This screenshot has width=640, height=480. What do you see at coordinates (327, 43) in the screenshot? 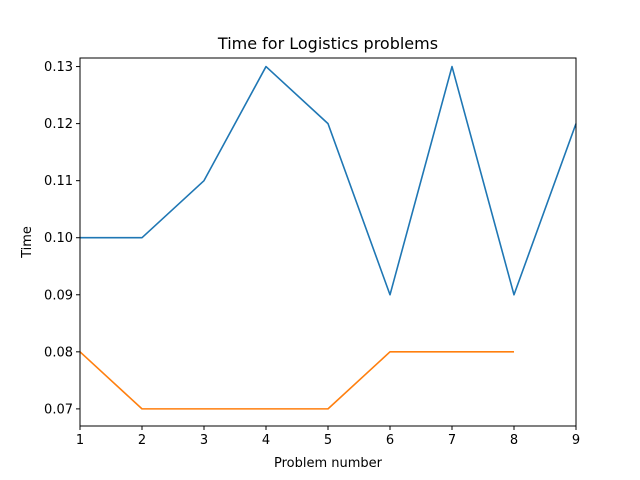
I see `chart-title: Time for Logistics problems` at bounding box center [327, 43].